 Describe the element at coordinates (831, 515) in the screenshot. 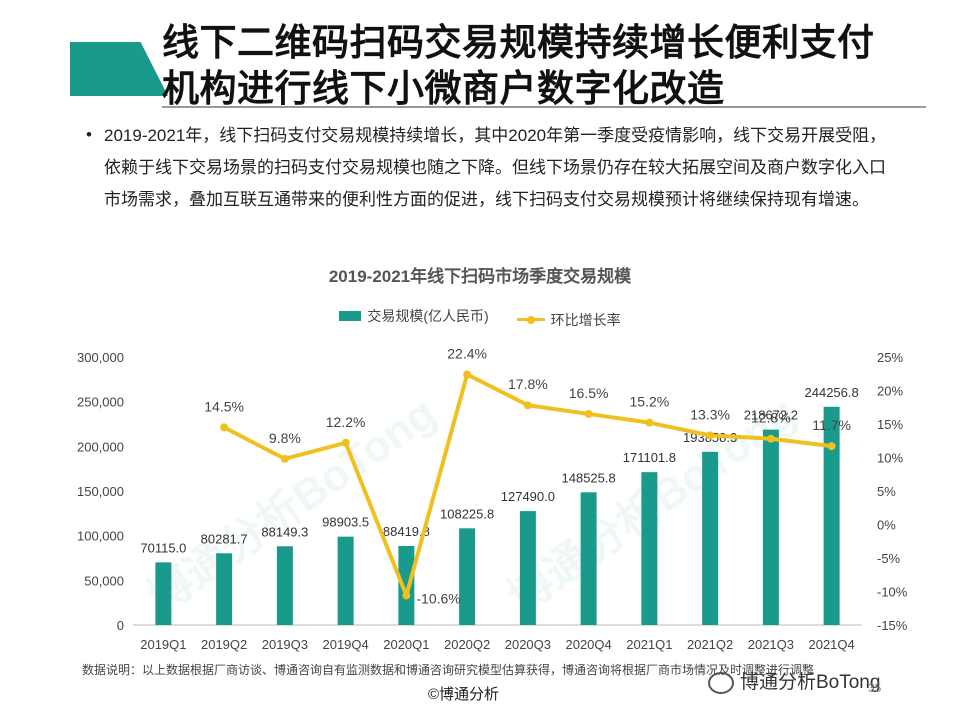

I see `bar-2021Q4` at that location.